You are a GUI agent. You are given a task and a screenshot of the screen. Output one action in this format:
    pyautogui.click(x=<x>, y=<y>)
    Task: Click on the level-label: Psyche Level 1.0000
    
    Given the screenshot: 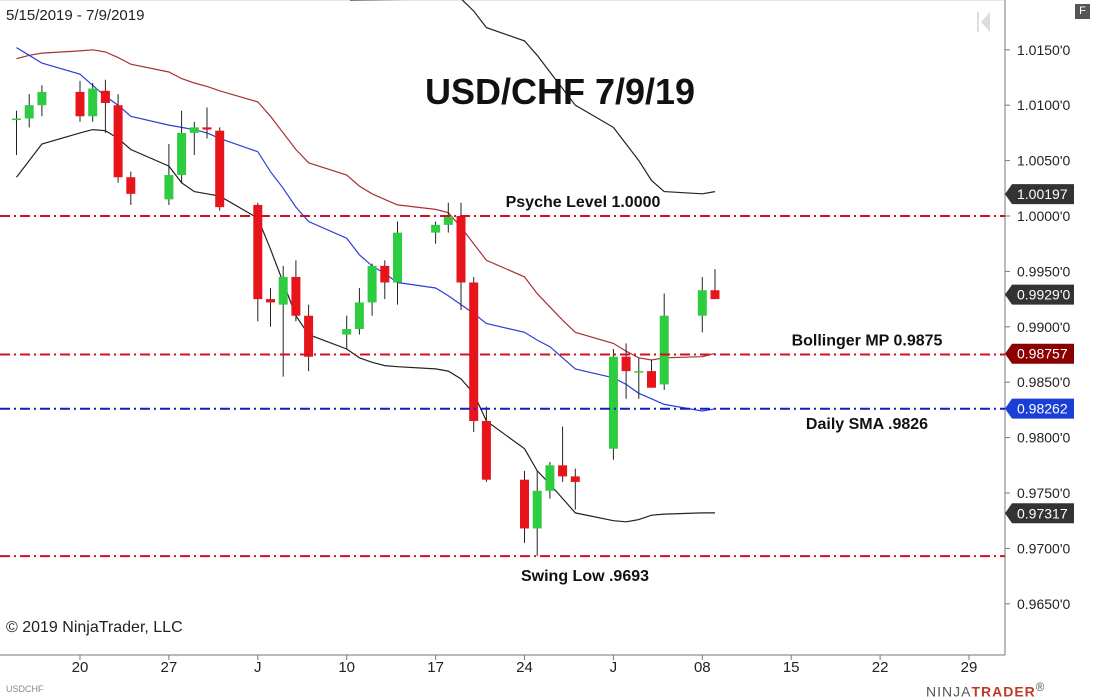 What is the action you would take?
    pyautogui.click(x=583, y=202)
    